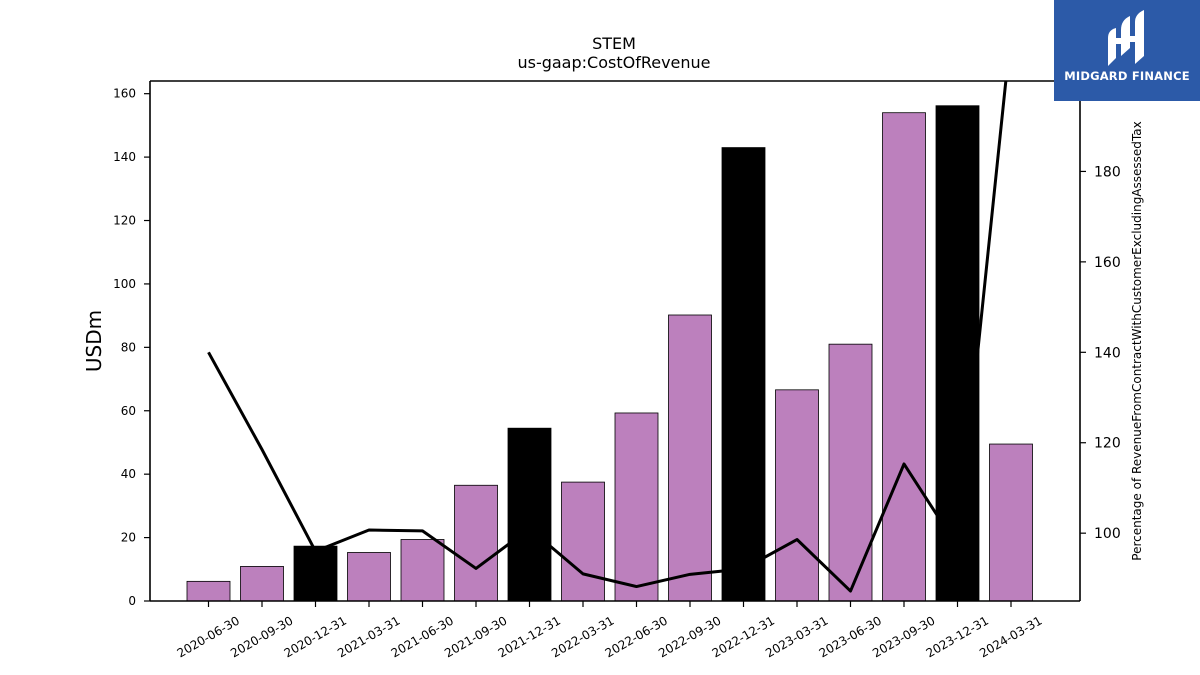 The height and width of the screenshot is (675, 1200). I want to click on y2-tick-label: 160, so click(1107, 263).